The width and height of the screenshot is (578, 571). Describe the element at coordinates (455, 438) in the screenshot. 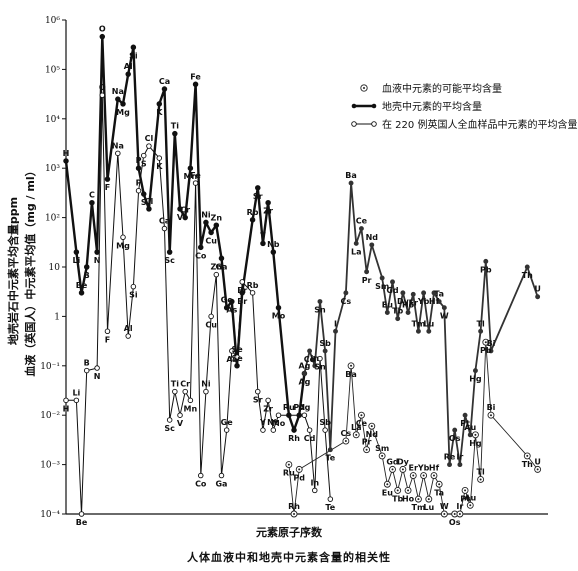

I see `element-label: Os` at that location.